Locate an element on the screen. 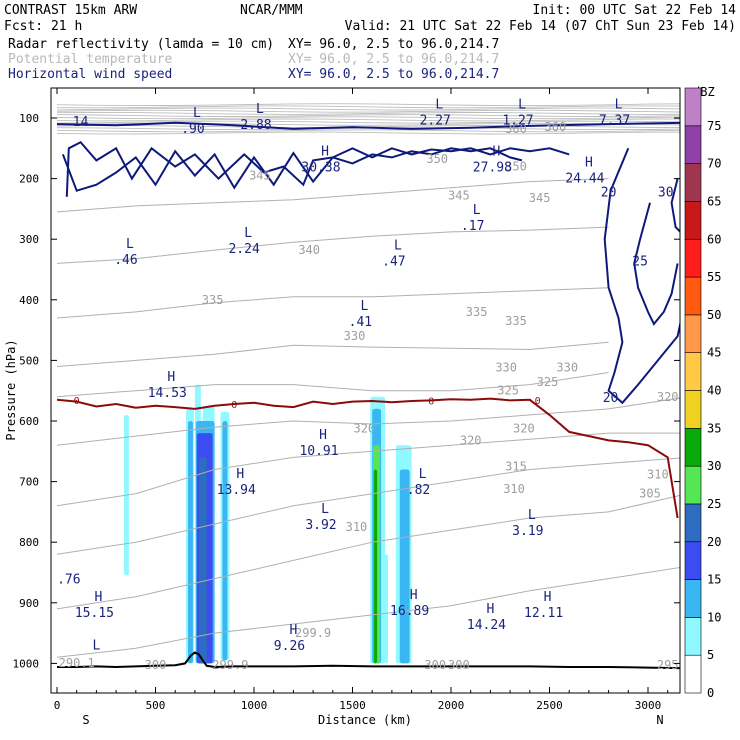 This screenshot has width=740, height=740. x-tick-label: 1500 is located at coordinates (352, 705).